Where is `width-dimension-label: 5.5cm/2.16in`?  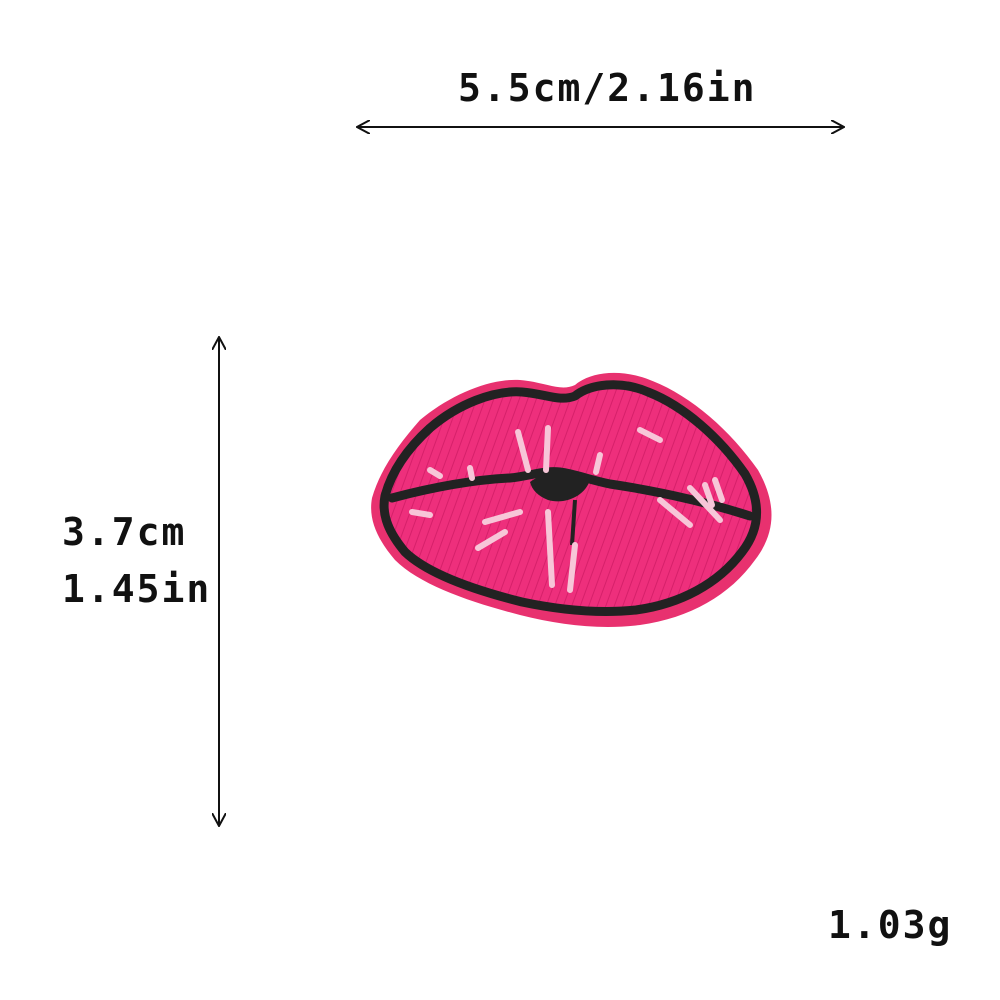
width-dimension-label: 5.5cm/2.16in is located at coordinates (607, 88).